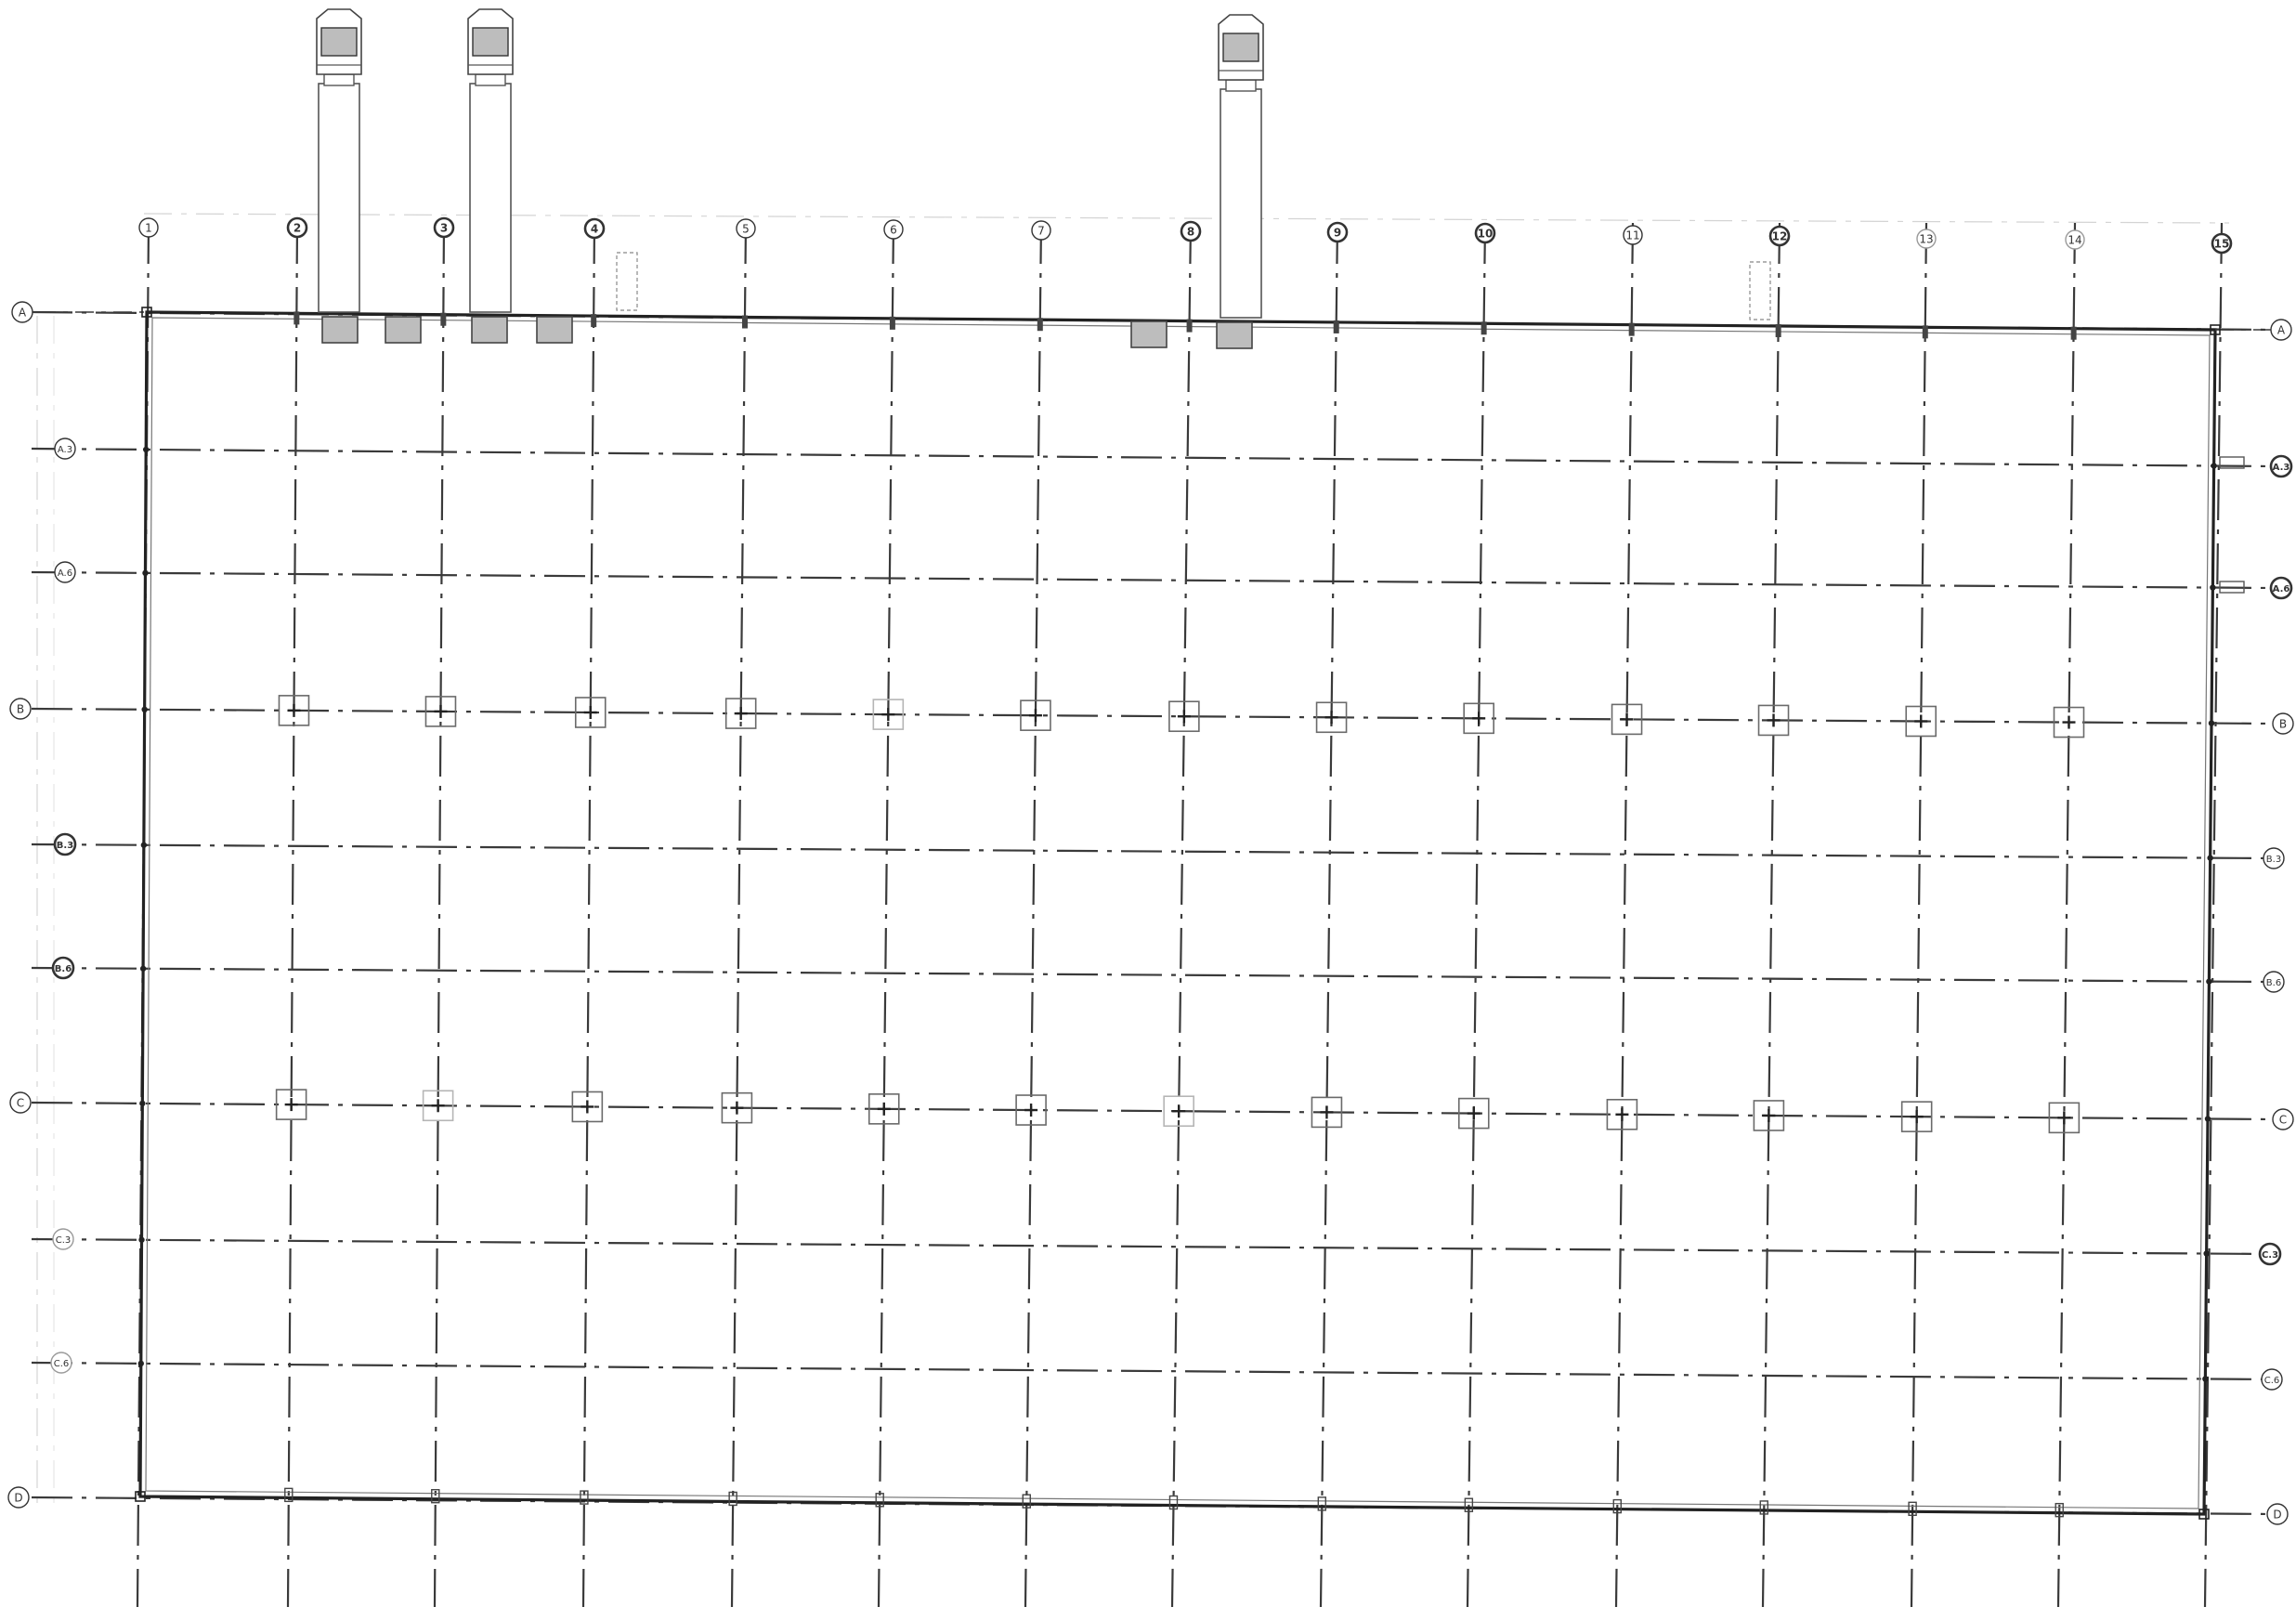 The image size is (2296, 1620). I want to click on grid-bubble-left-b-6-label: B.6, so click(63, 969).